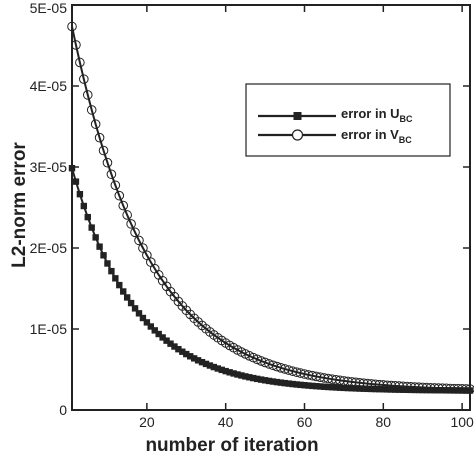  Describe the element at coordinates (370, 134) in the screenshot. I see `legend-label-v-name: error in V` at that location.